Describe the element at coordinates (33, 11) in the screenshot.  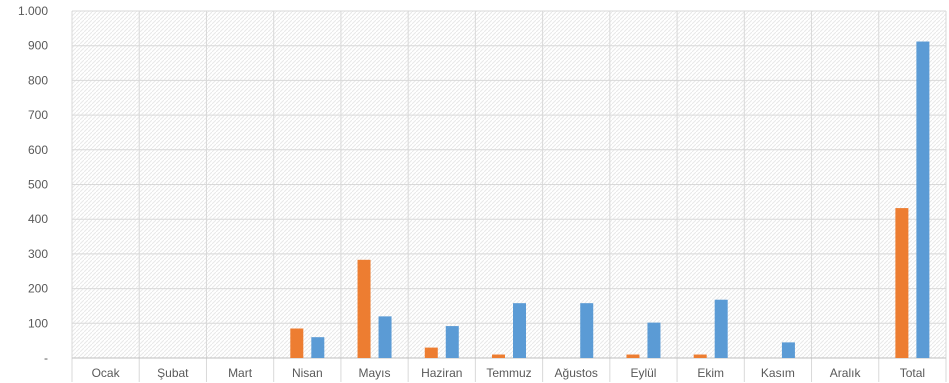
I see `y-tick-label: 1.000` at that location.